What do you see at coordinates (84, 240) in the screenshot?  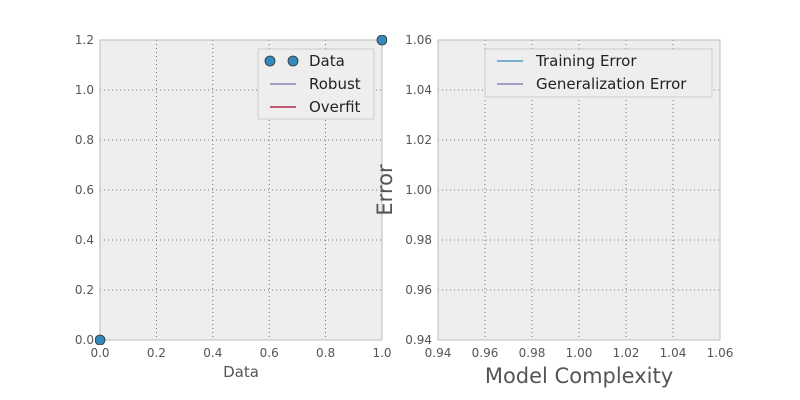 I see `y-tick-label: 0.4` at bounding box center [84, 240].